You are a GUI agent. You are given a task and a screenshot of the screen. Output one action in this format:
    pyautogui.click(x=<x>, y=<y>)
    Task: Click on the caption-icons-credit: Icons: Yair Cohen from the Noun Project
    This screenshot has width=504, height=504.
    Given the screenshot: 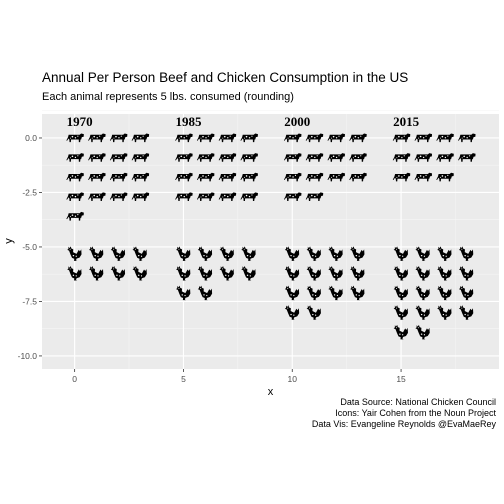 What is the action you would take?
    pyautogui.click(x=415, y=413)
    